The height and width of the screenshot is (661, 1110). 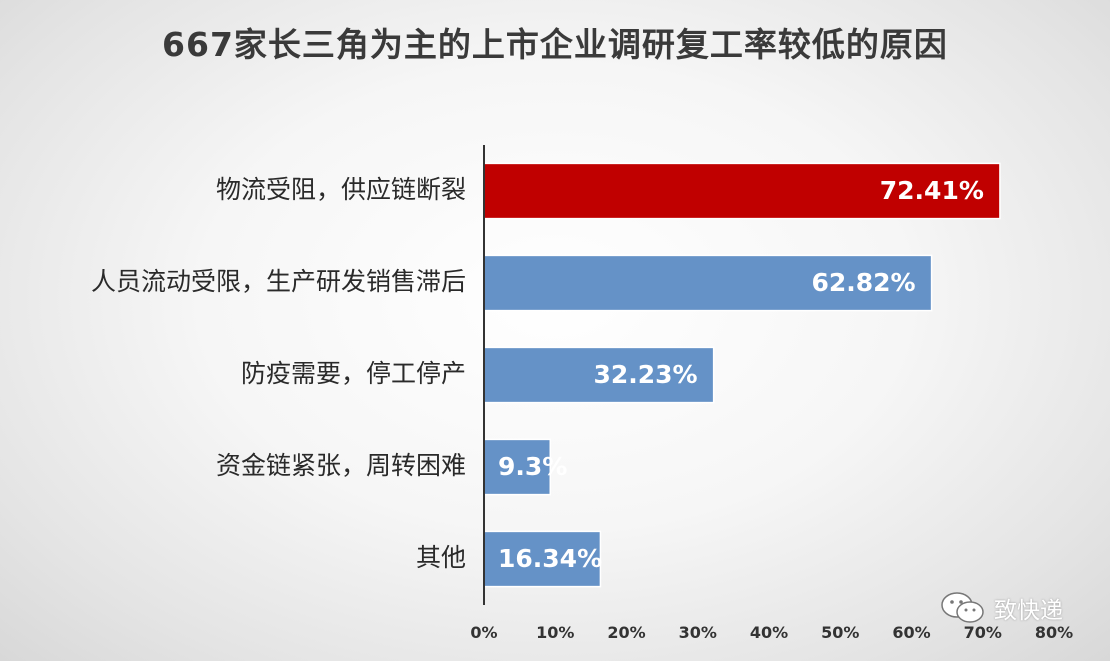 What do you see at coordinates (278, 281) in the screenshot?
I see `category-label-2: 人员流动受限，生产研发销售滞后` at bounding box center [278, 281].